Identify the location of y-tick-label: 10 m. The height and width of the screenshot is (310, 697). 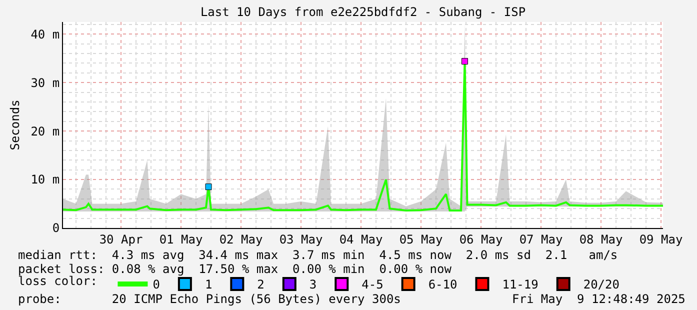
(45, 179).